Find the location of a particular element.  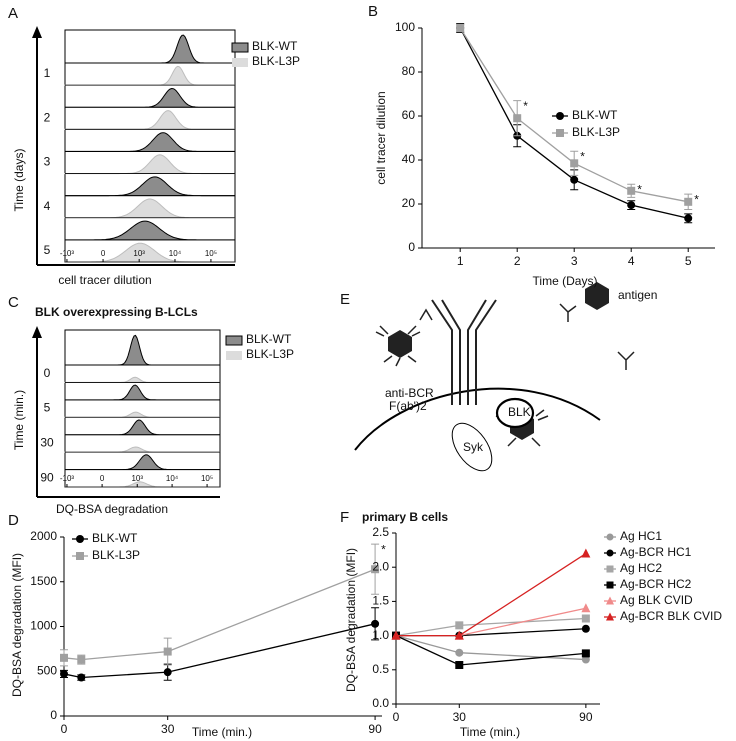

antigen-label: antigen is located at coordinates (637, 295).